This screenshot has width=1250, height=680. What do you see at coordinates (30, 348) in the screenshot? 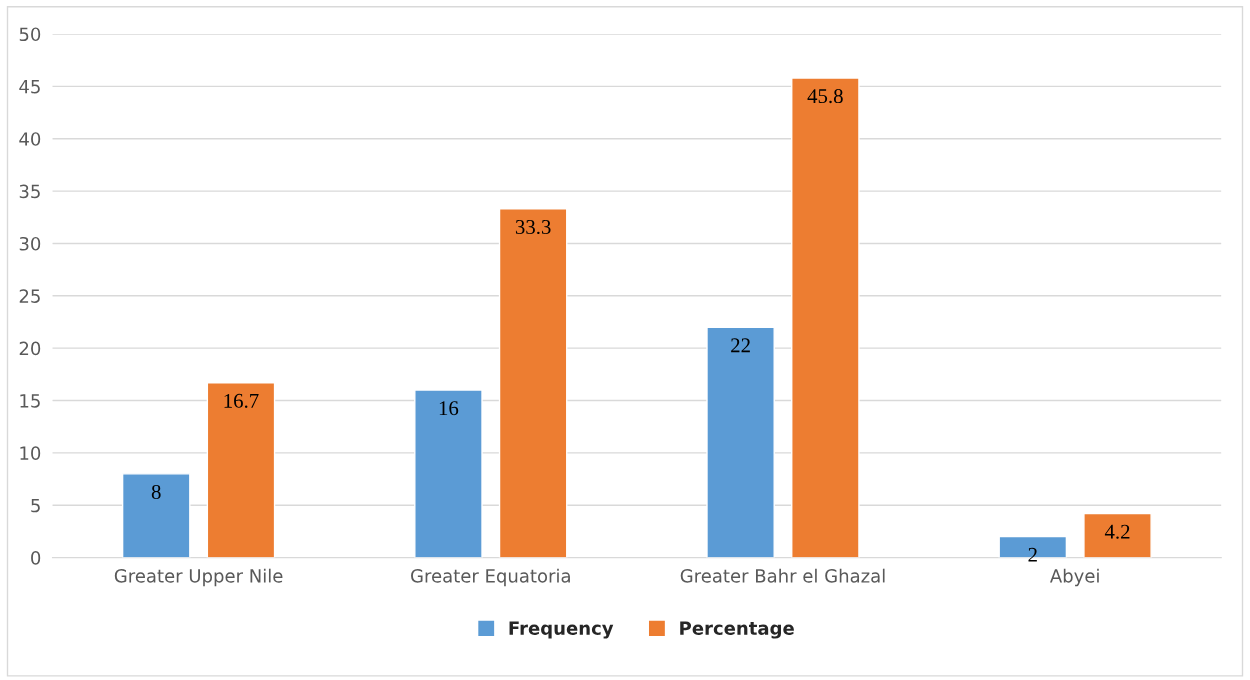
I see `y-tick-label: 20` at bounding box center [30, 348].